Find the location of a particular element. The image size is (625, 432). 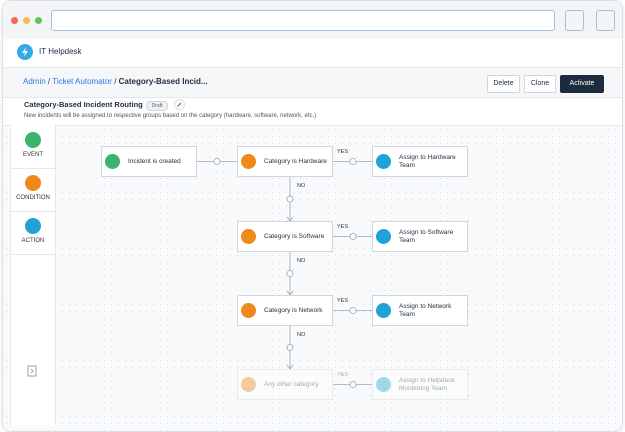

condition-node: Any other category is located at coordinates (285, 384).